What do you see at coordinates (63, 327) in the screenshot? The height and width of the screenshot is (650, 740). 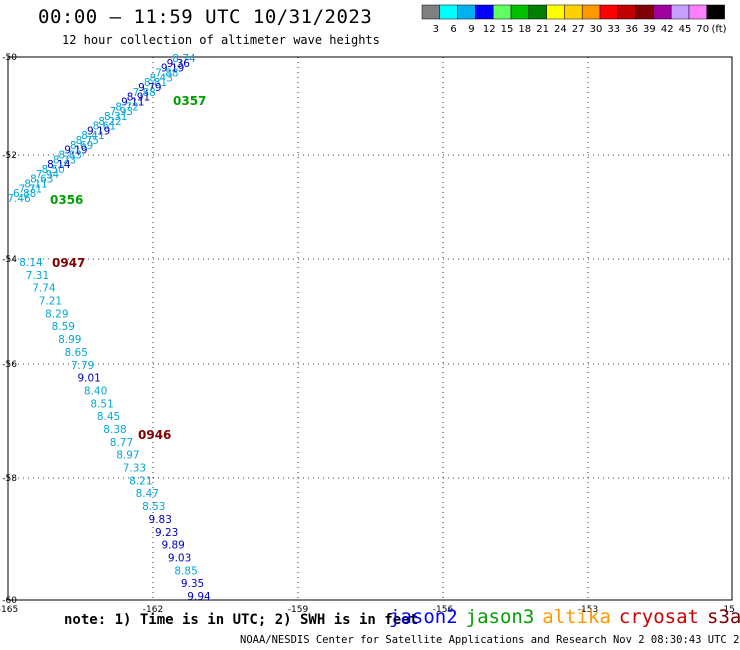 I see `wave-height-label: 8.59` at bounding box center [63, 327].